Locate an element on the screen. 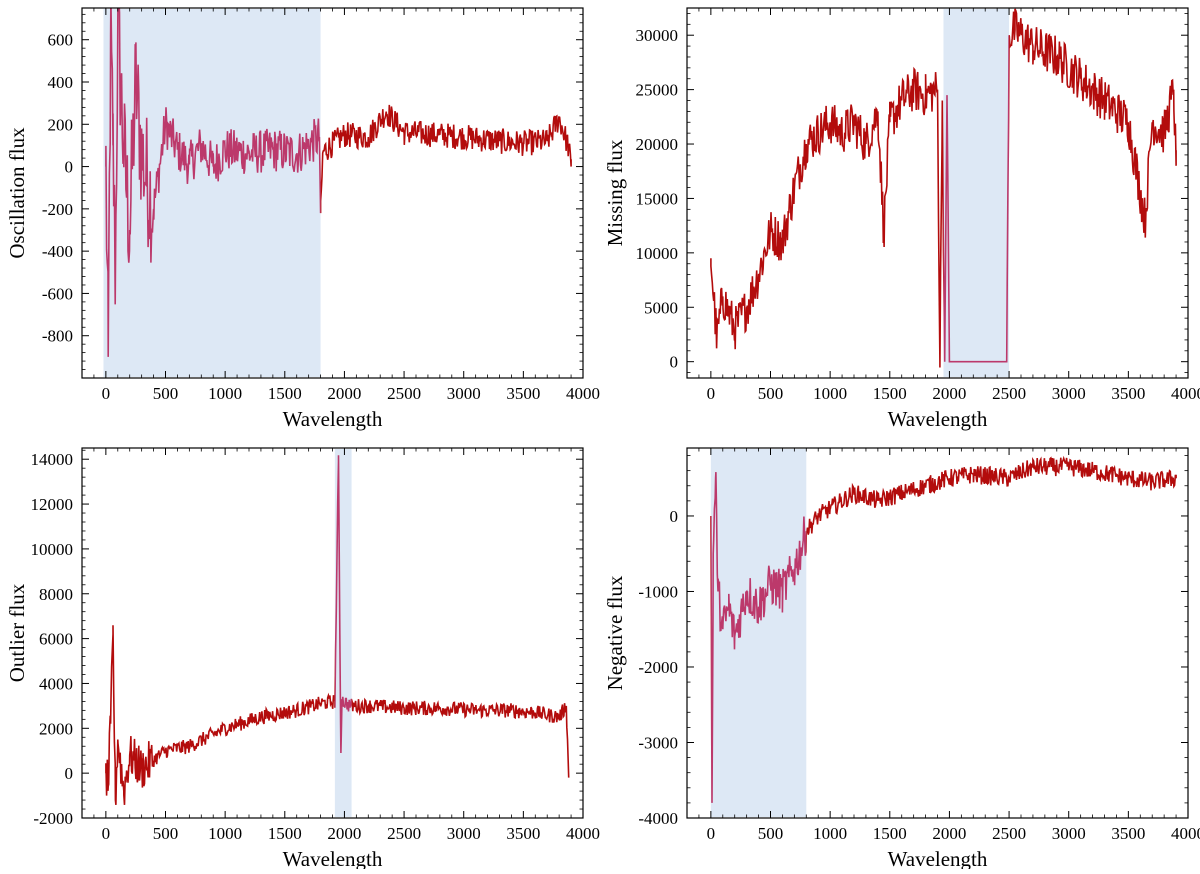 The height and width of the screenshot is (874, 1200). missing-x-tick-label: 2500 is located at coordinates (1009, 393).